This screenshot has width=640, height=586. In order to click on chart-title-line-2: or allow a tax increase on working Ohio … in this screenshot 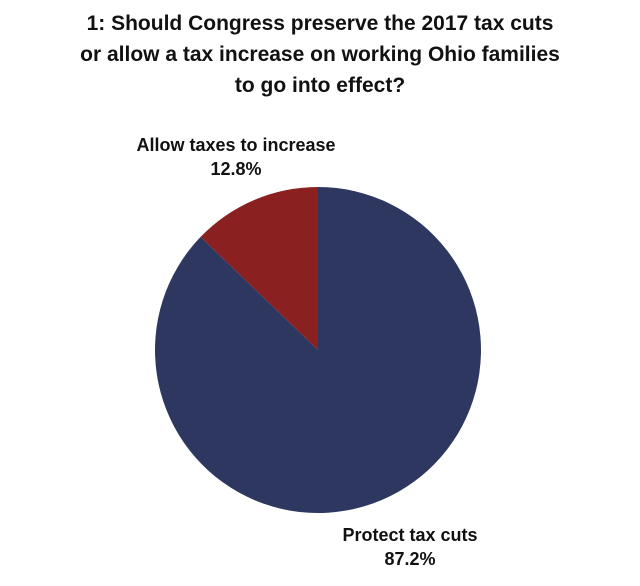, I will do `click(320, 54)`.